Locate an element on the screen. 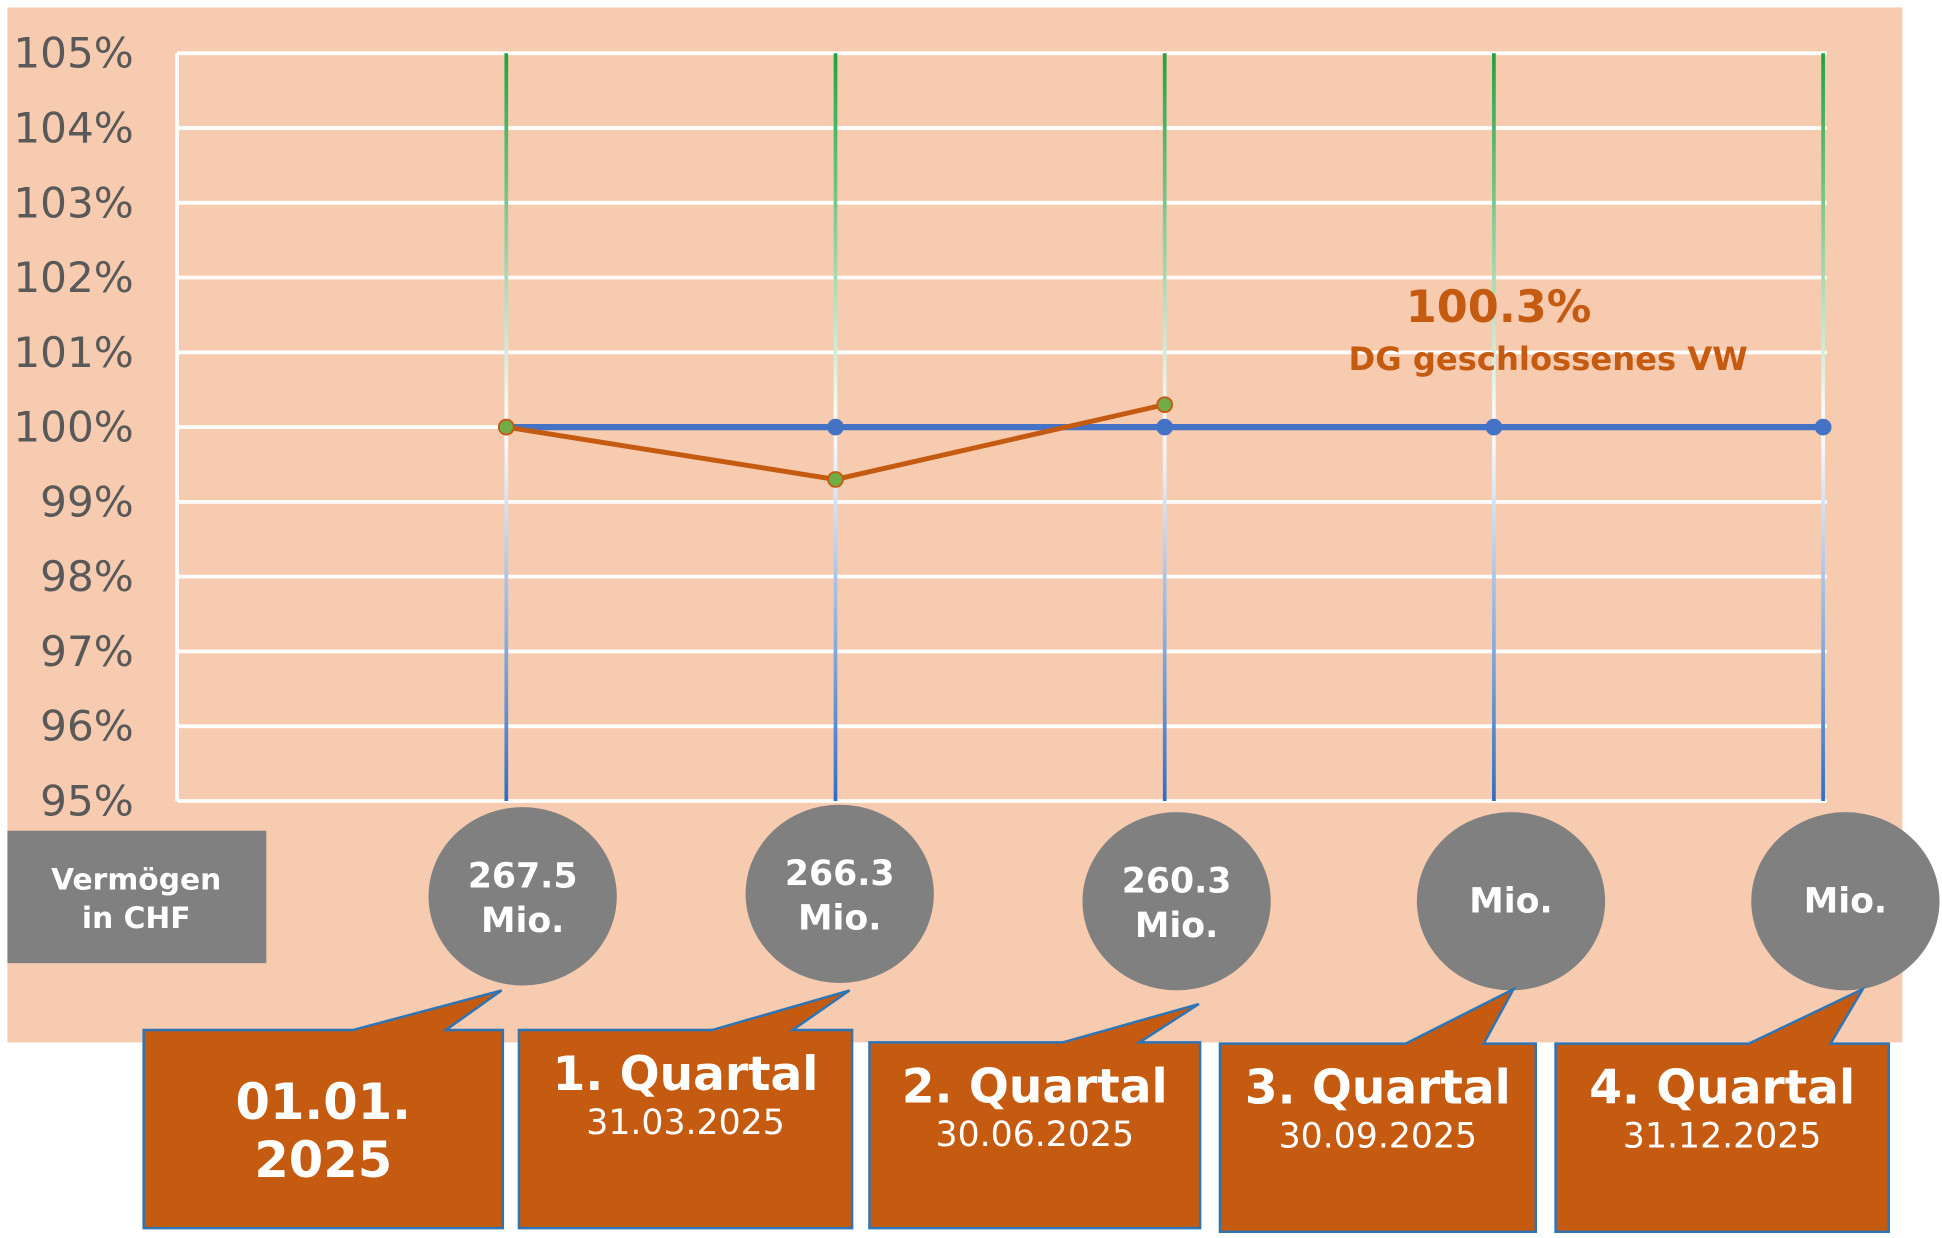 The image size is (1942, 1238). period-date: 31.12.2025 is located at coordinates (1722, 1136).